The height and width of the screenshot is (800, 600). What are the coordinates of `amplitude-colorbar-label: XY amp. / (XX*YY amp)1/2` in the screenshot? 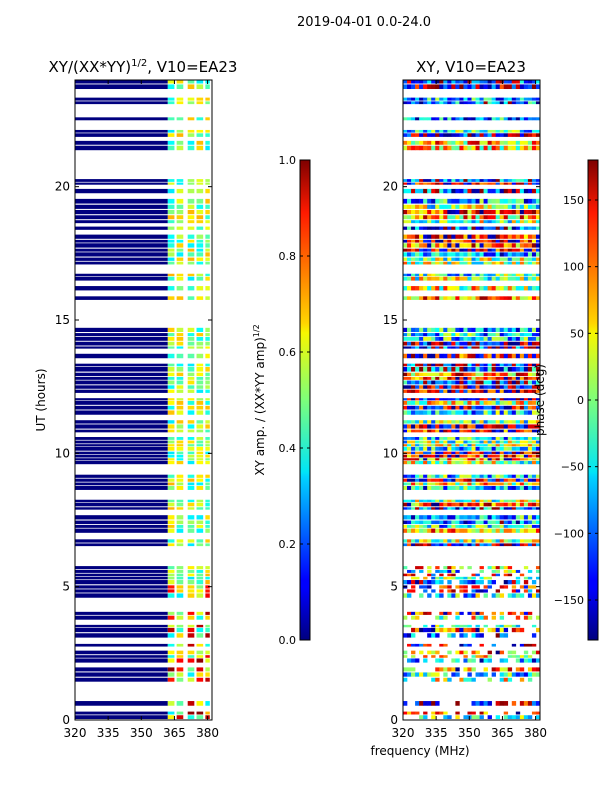 It's located at (259, 399).